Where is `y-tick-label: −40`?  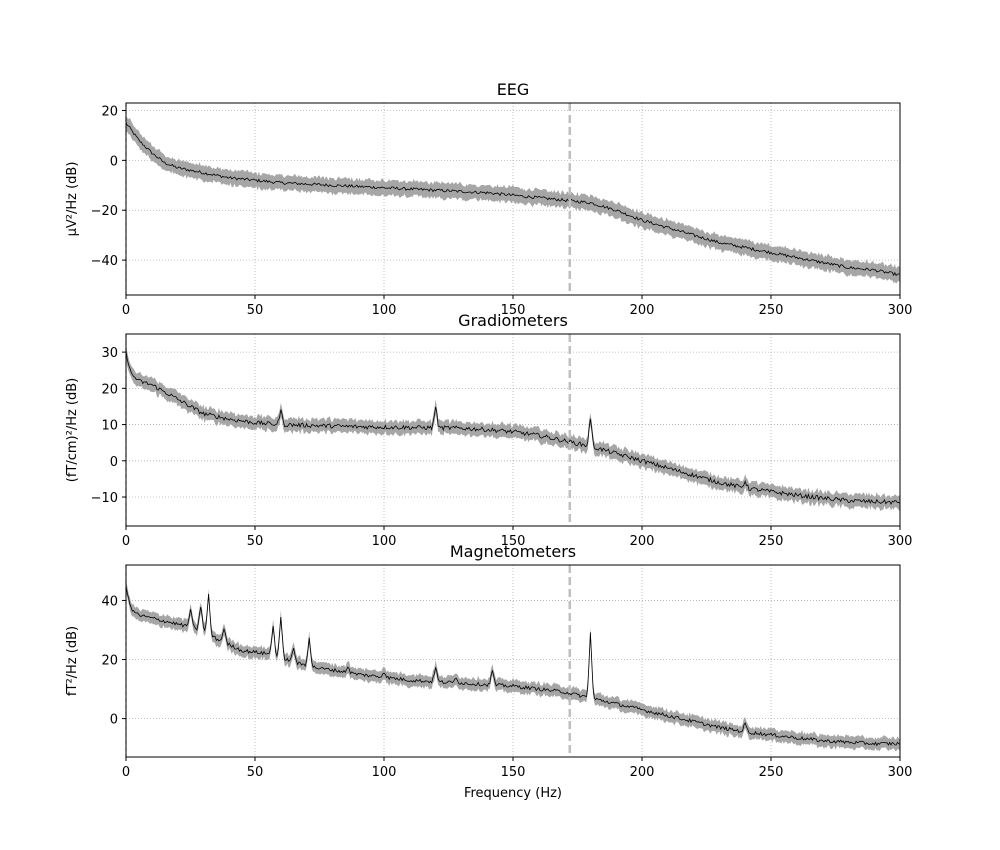
y-tick-label: −40 is located at coordinates (104, 261).